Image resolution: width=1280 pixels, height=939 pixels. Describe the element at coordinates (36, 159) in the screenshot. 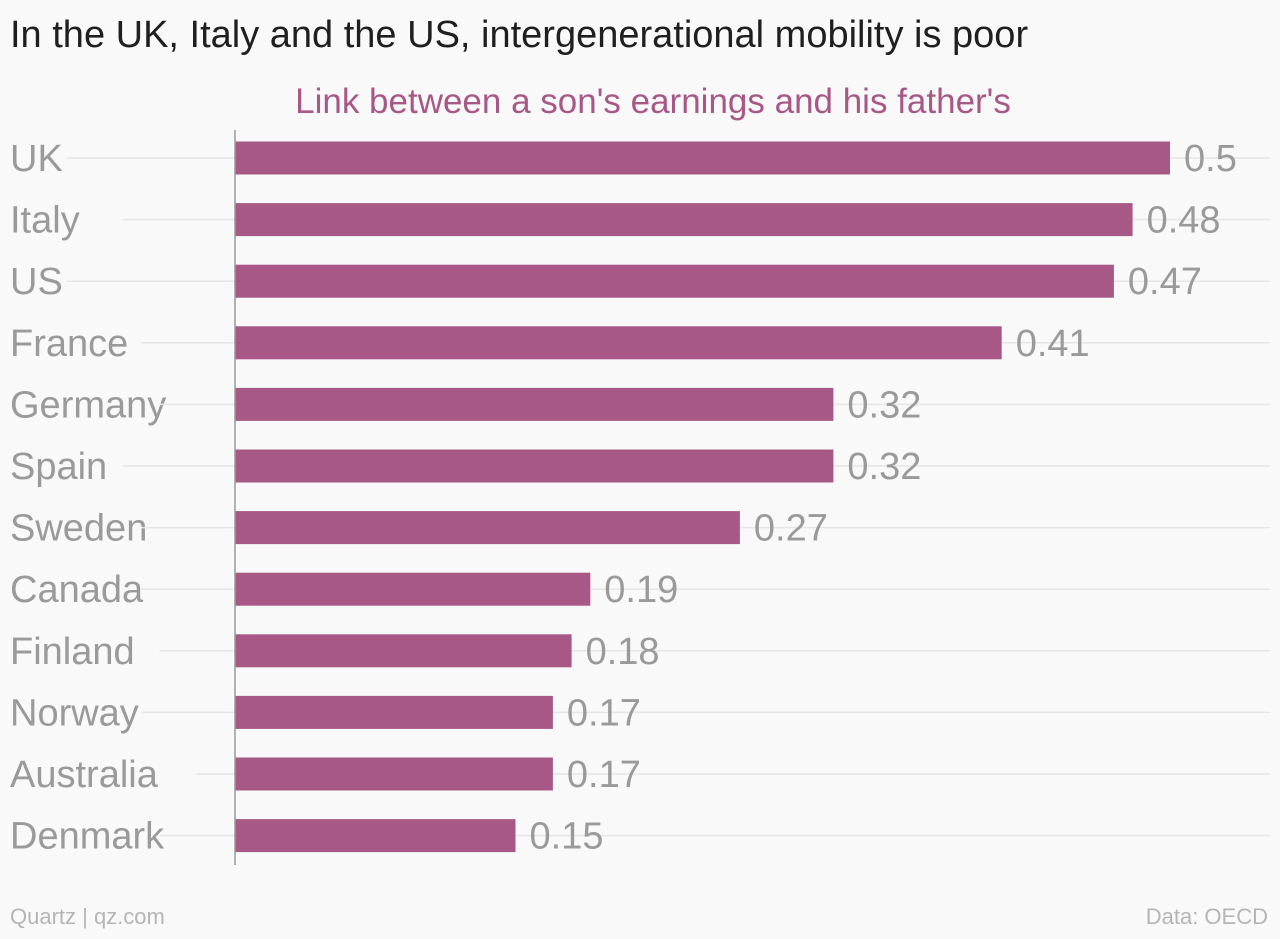

I see `category-label: UK` at that location.